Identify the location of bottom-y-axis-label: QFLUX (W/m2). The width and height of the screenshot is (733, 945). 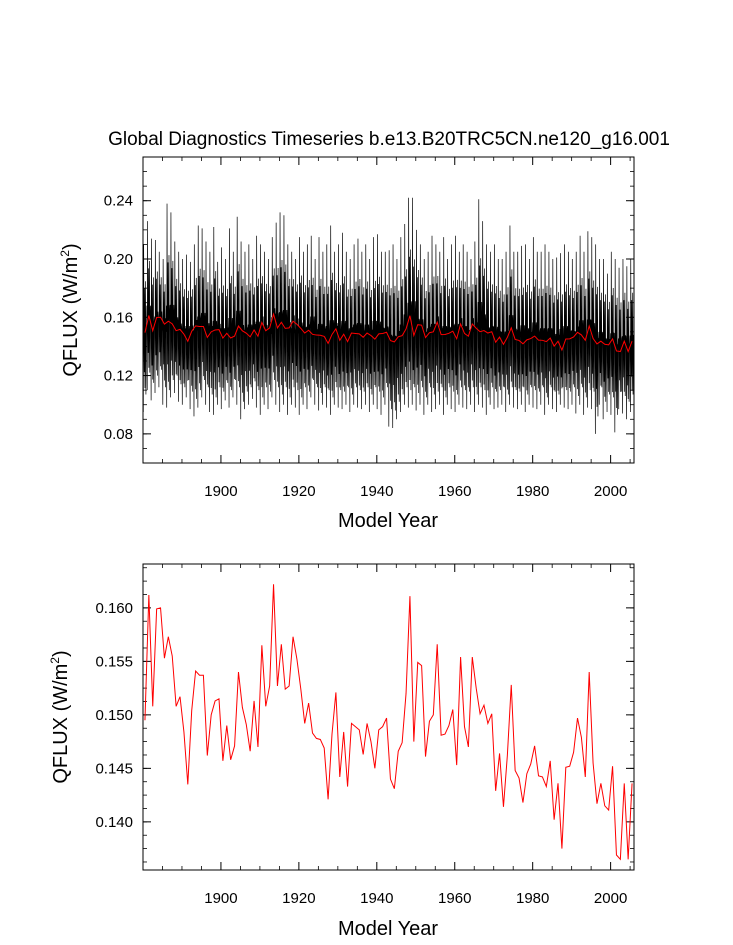
(60, 716).